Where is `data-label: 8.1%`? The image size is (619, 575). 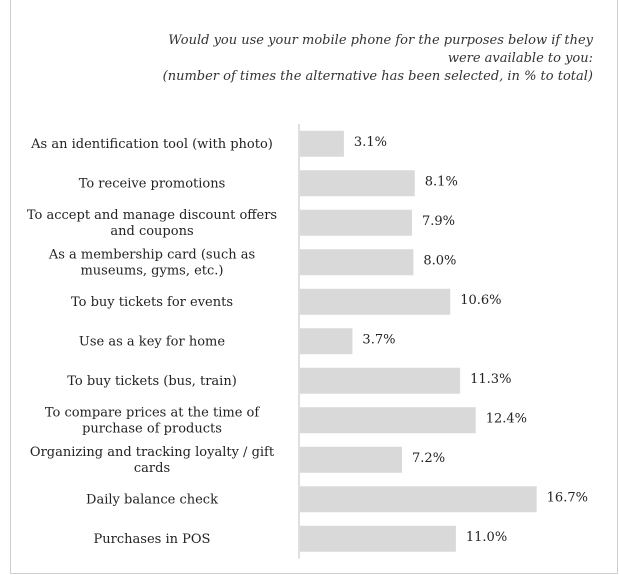 data-label: 8.1% is located at coordinates (441, 181).